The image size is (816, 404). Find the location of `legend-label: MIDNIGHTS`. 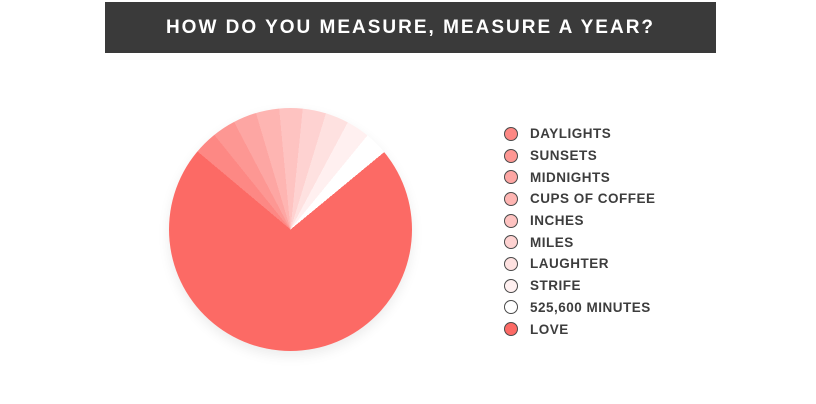

legend-label: MIDNIGHTS is located at coordinates (570, 177).